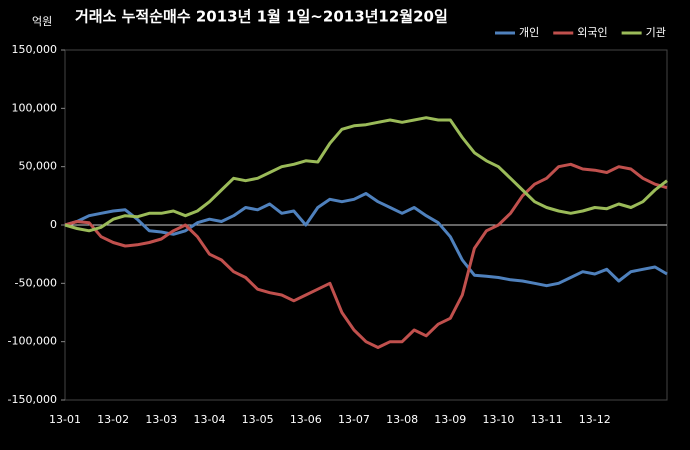 The width and height of the screenshot is (690, 450). What do you see at coordinates (35, 49) in the screenshot?
I see `y-tick-label: 150,000` at bounding box center [35, 49].